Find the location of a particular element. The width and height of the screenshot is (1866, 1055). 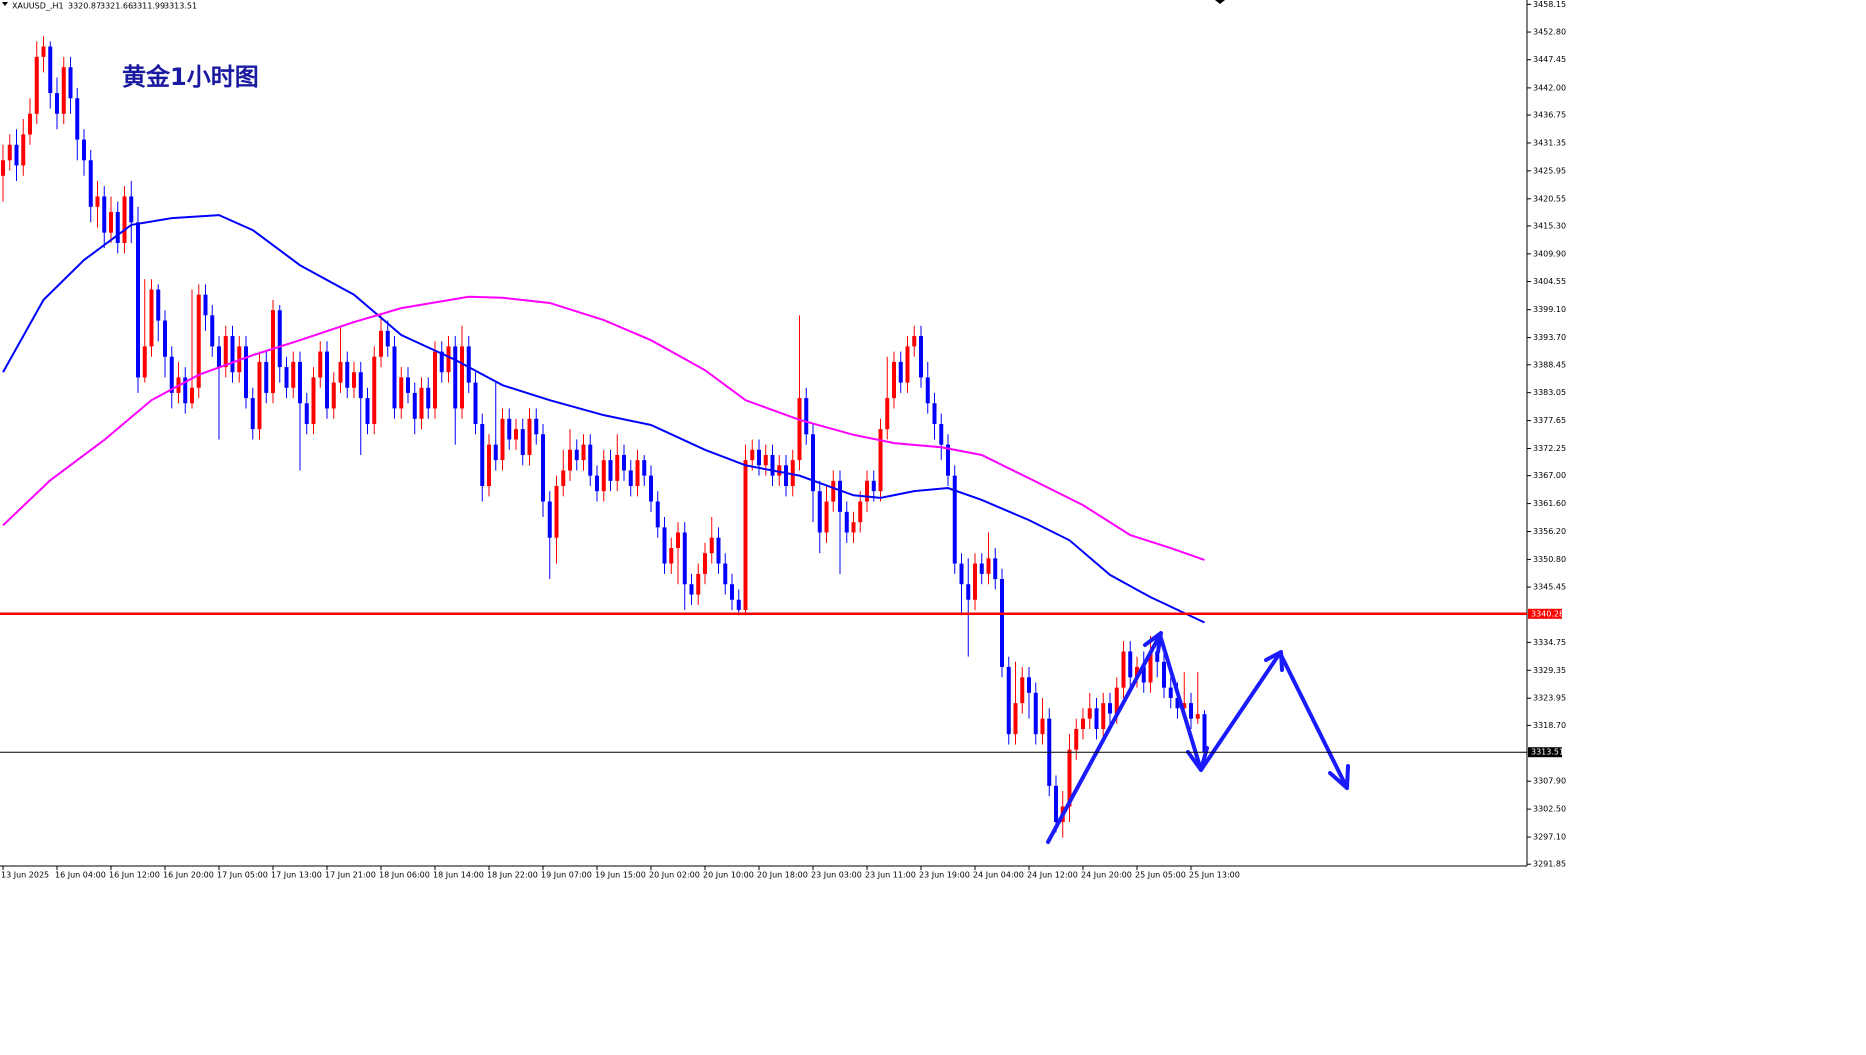

price-label: 3313.51 is located at coordinates (1547, 752).